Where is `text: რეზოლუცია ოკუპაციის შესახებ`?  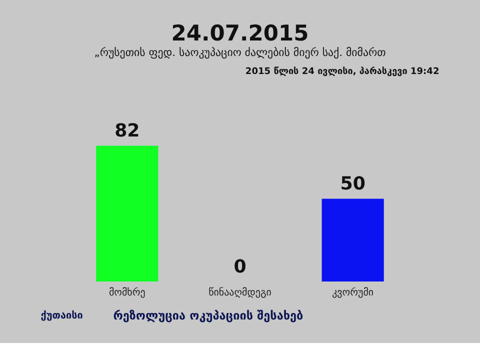 text: რეზოლუცია ოკუპაციის შესახებ is located at coordinates (208, 315).